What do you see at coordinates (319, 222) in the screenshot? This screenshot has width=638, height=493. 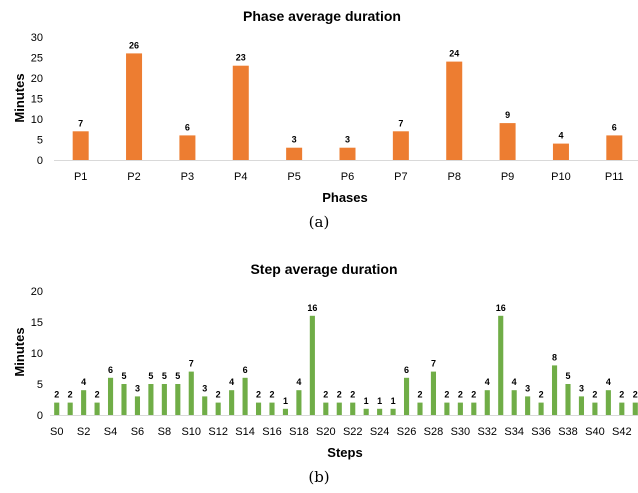 I see `phase-chart-caption: (a)` at bounding box center [319, 222].